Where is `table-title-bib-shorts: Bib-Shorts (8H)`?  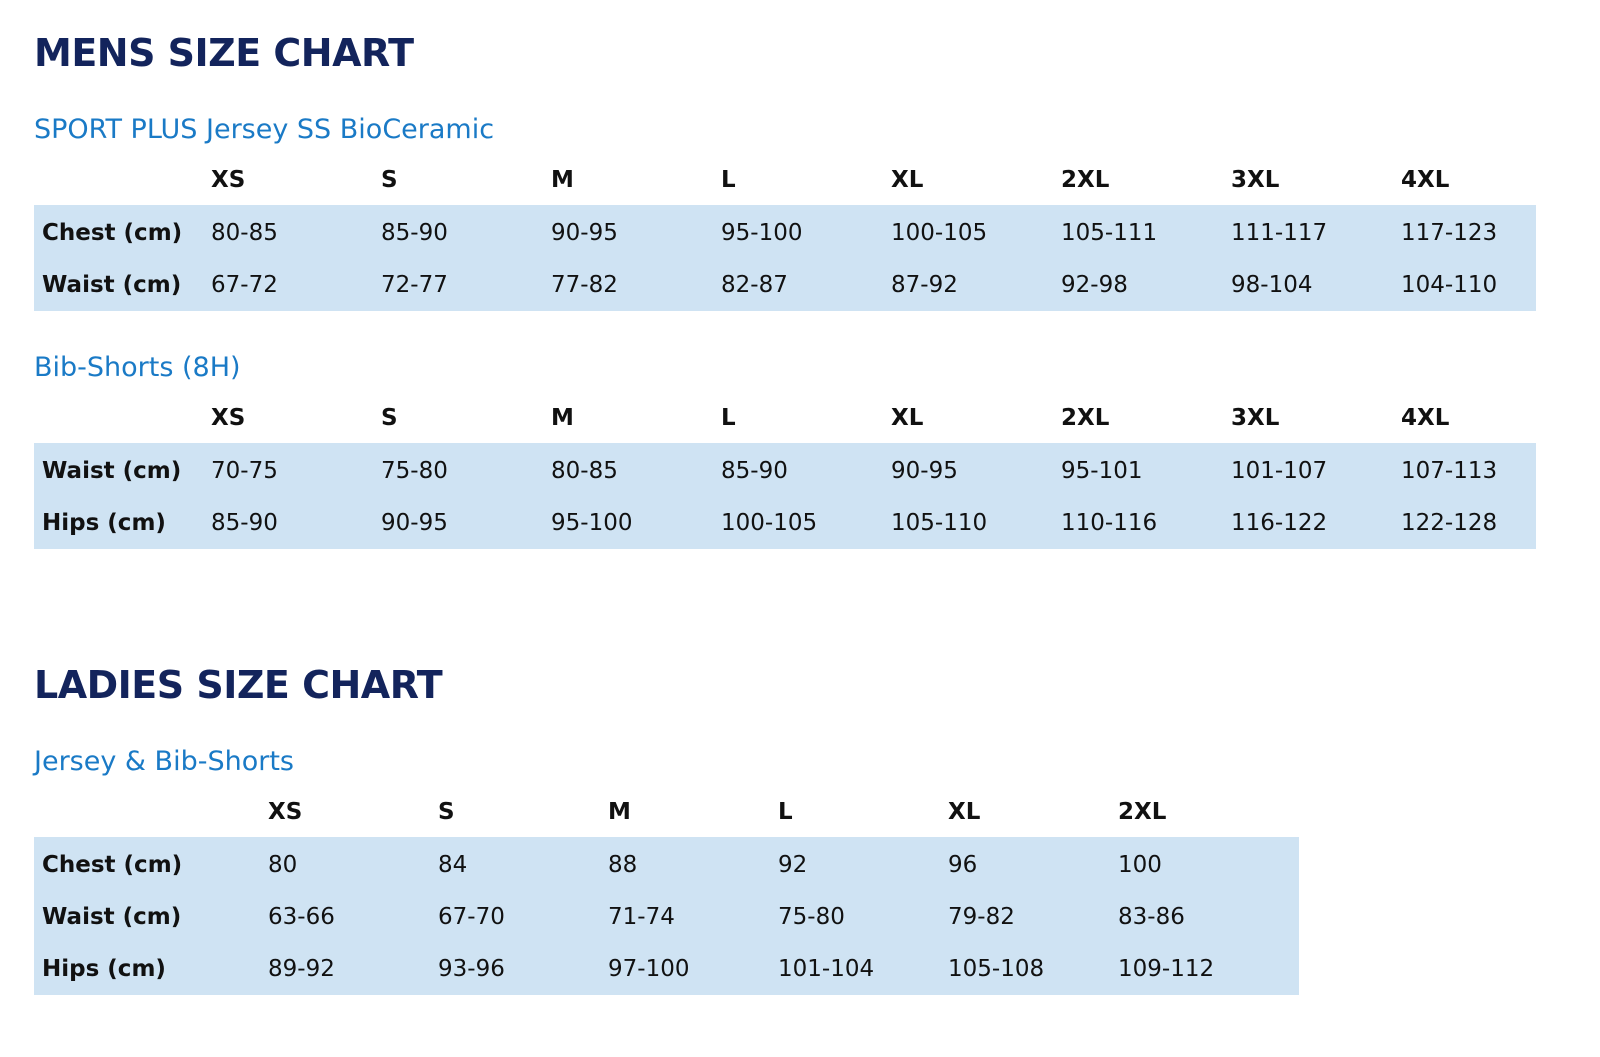 table-title-bib-shorts: Bib-Shorts (8H) is located at coordinates (137, 367).